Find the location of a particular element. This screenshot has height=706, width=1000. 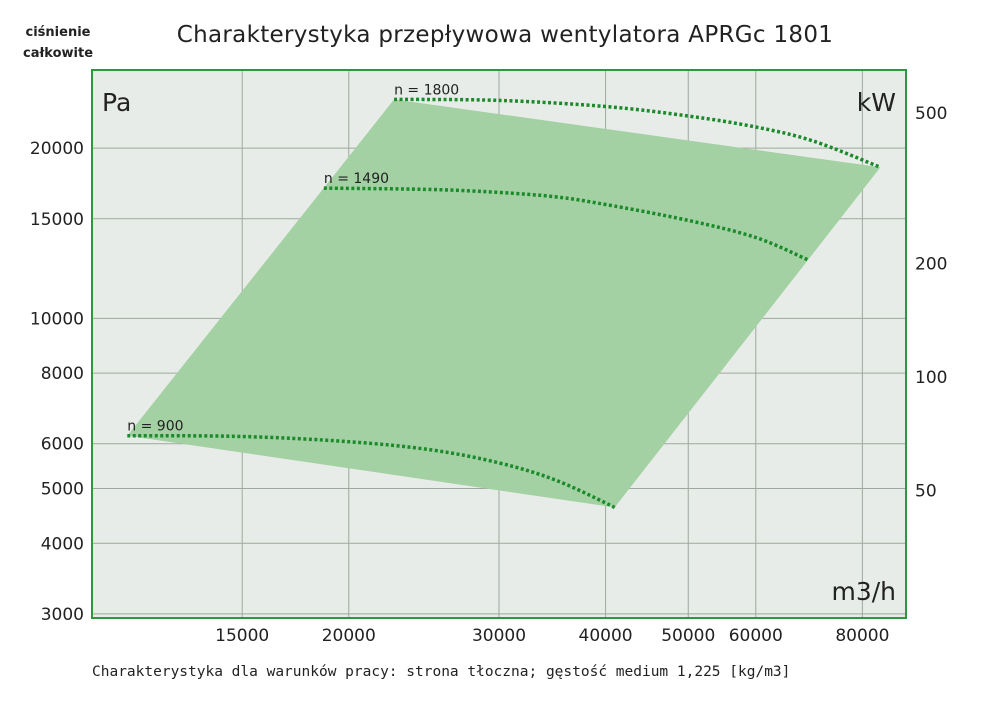

x-tick-label-50000: 50000 is located at coordinates (688, 636).